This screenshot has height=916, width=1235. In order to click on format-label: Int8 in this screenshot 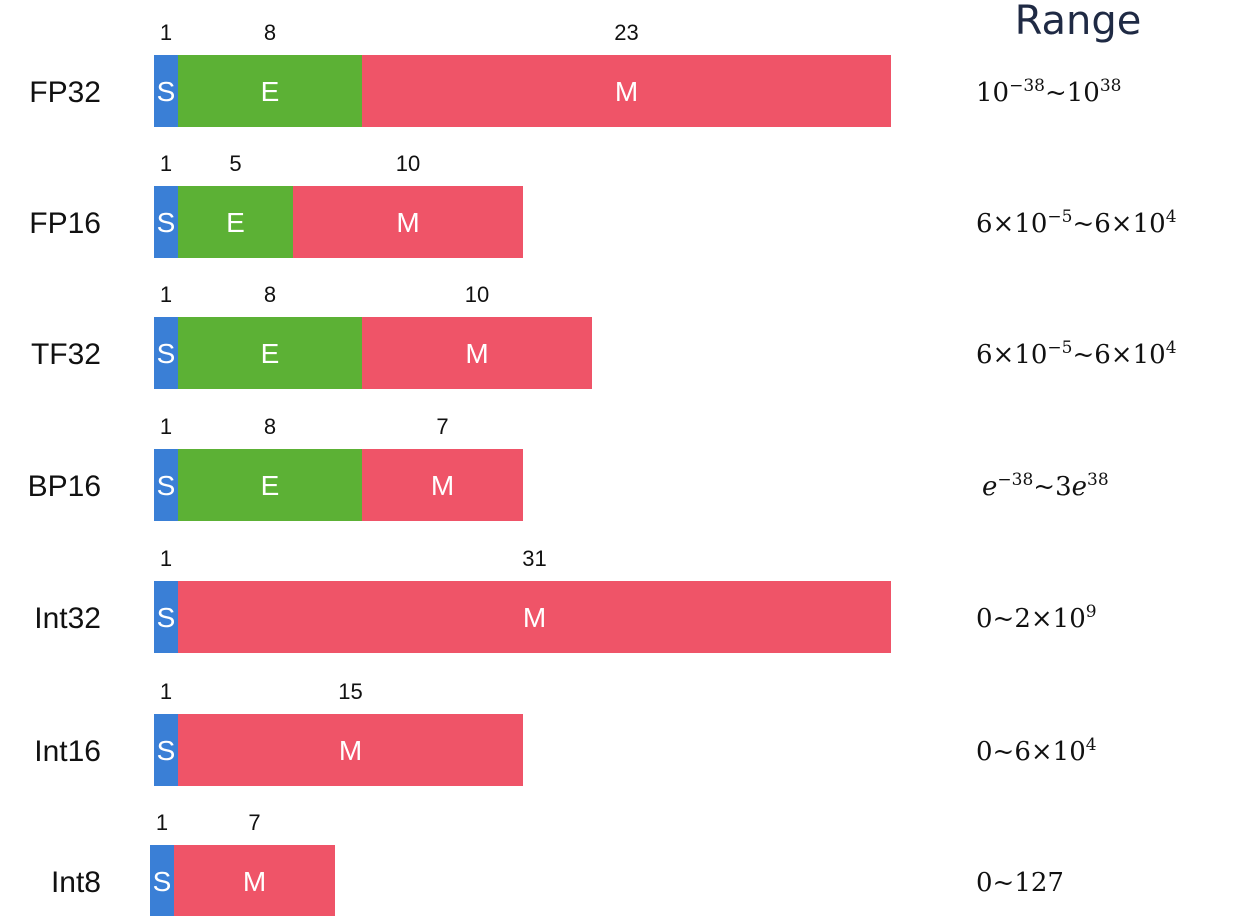, I will do `click(76, 882)`.